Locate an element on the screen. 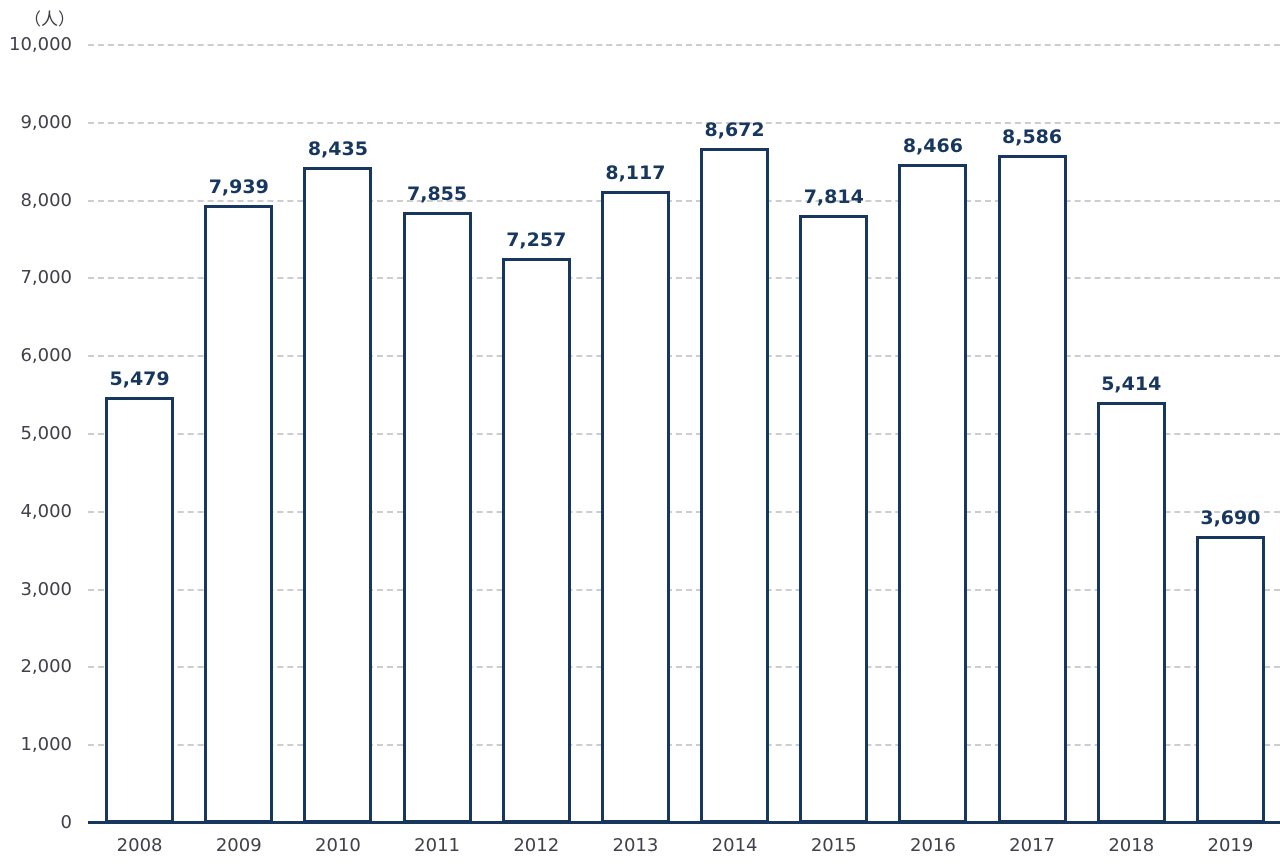  bar-value-label: 8,466 is located at coordinates (932, 146).